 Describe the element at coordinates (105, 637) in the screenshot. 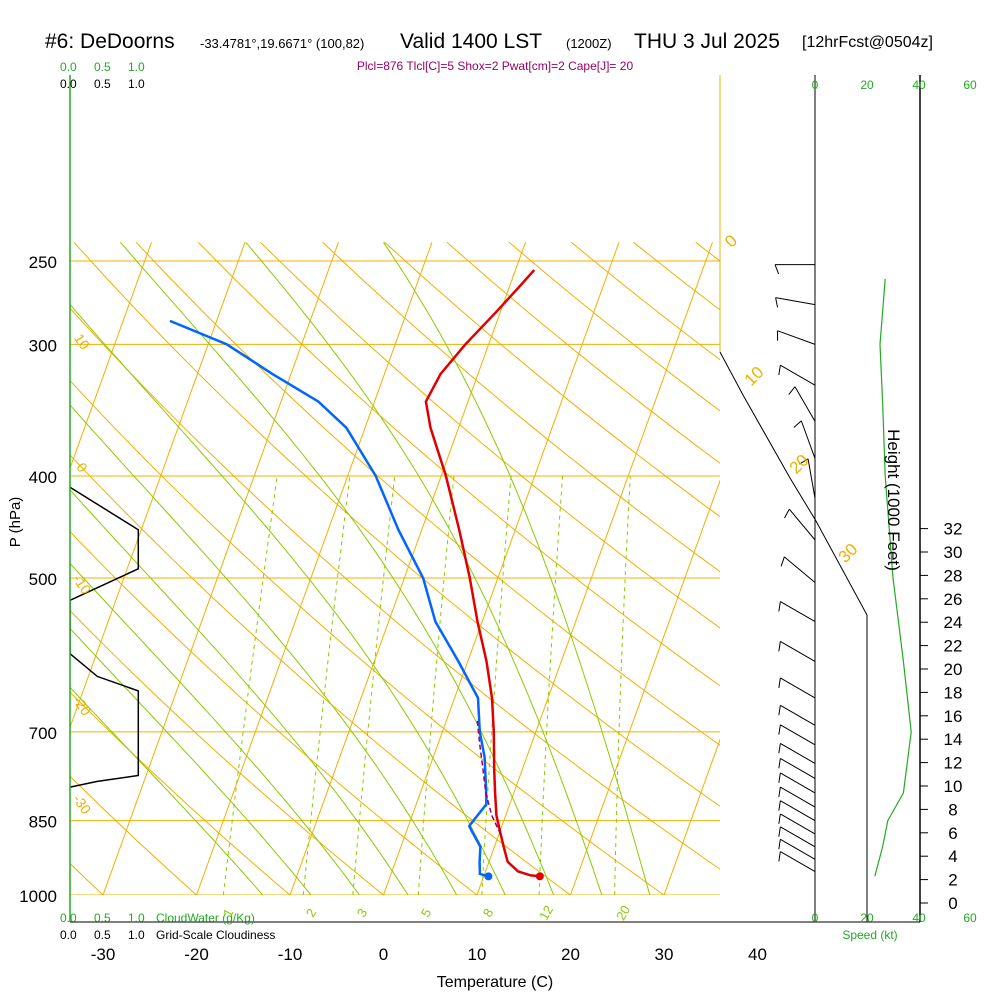

I see `cloudiness-series` at that location.